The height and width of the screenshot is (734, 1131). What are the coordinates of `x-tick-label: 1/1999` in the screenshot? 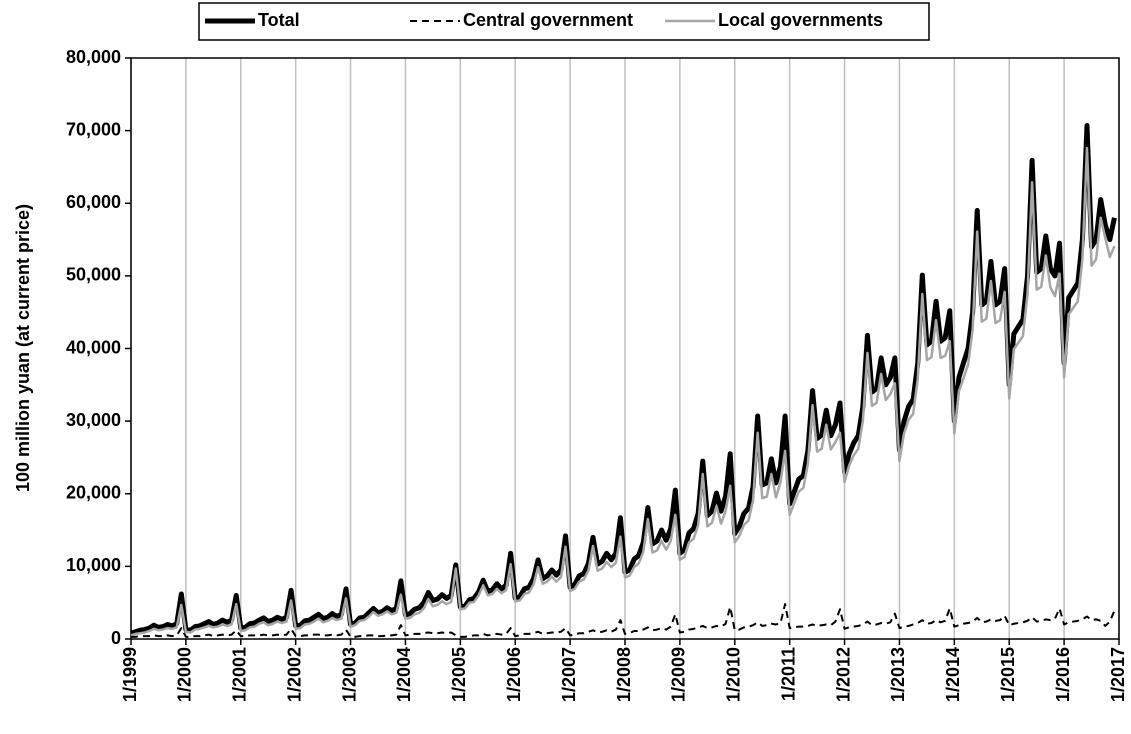 It's located at (130, 674).